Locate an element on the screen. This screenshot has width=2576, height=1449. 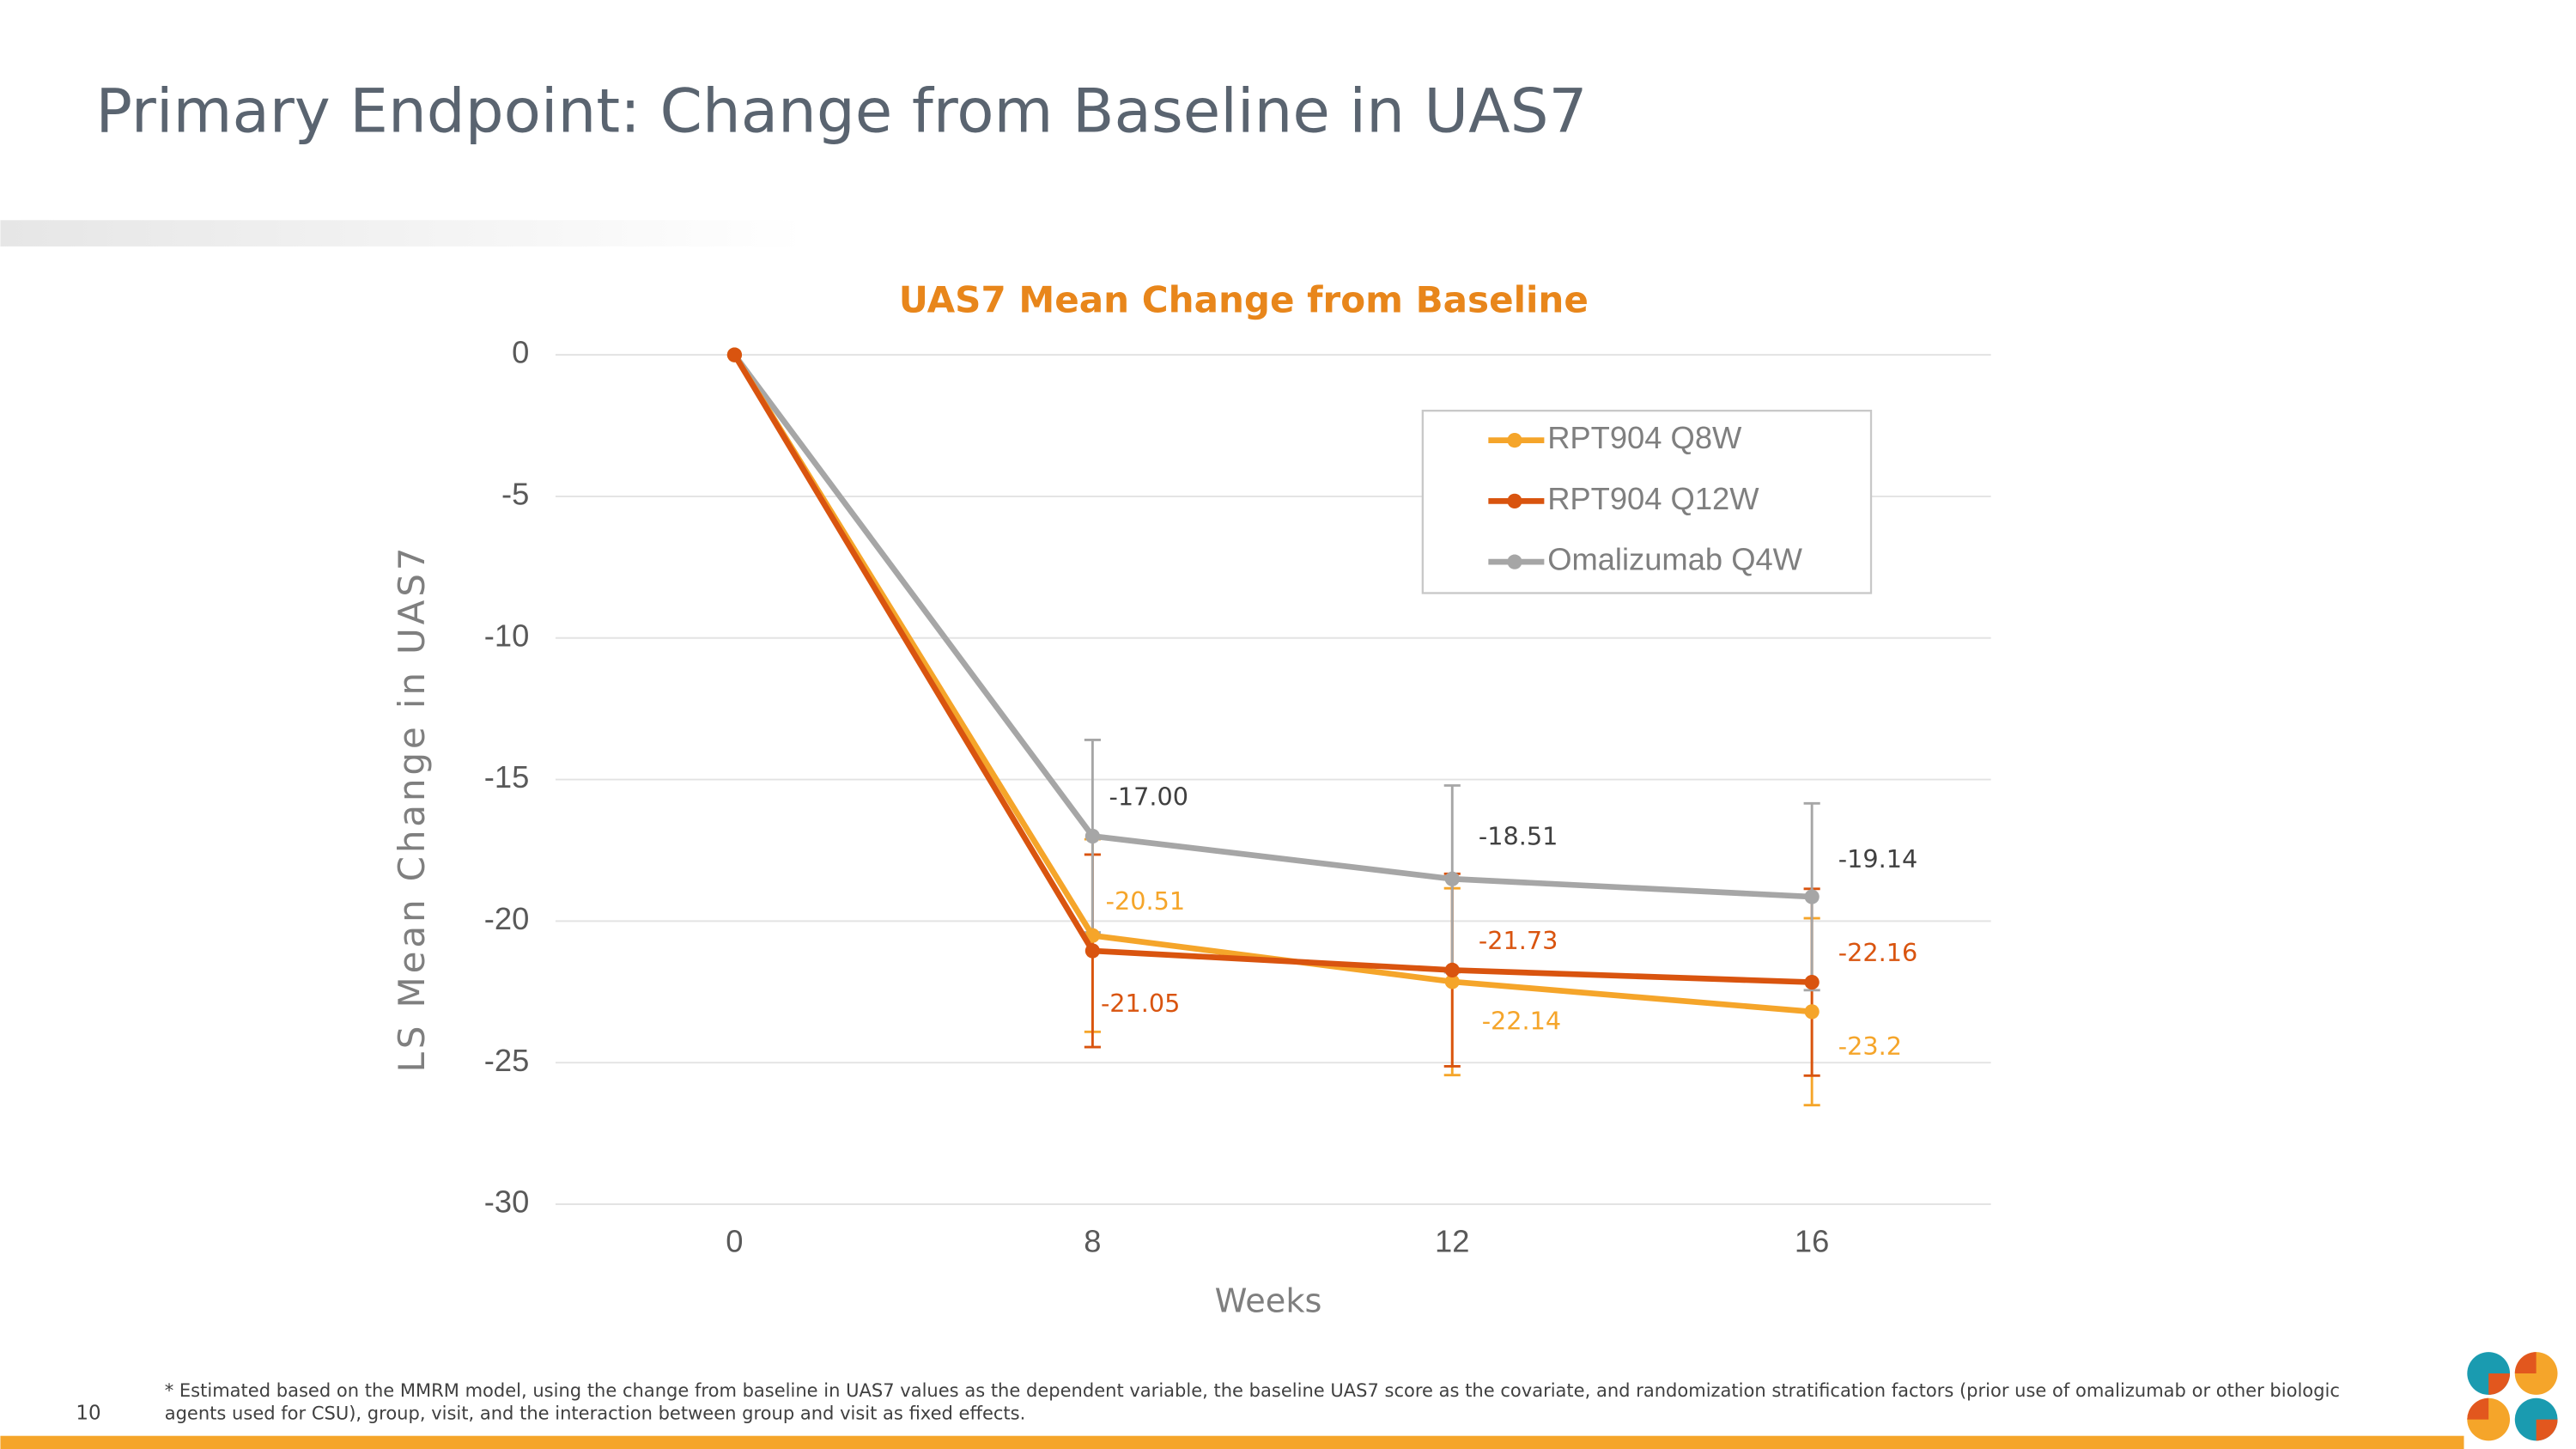
y-tick-label: -25 is located at coordinates (507, 1060).